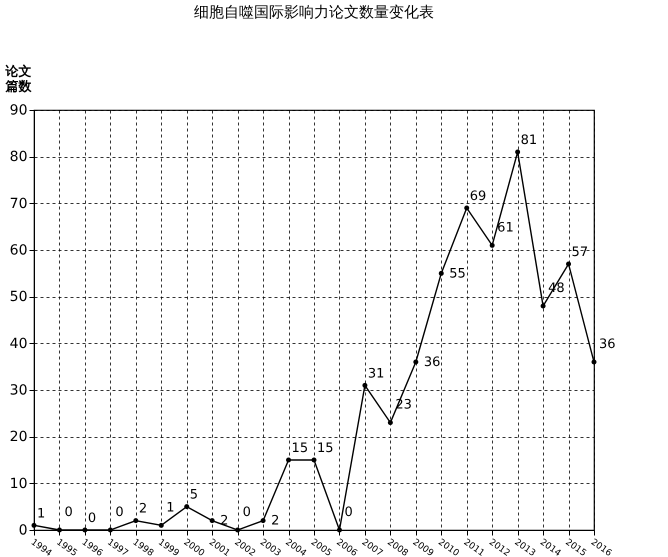  Describe the element at coordinates (18, 79) in the screenshot. I see `y-axis-title: 论文篇数` at that location.